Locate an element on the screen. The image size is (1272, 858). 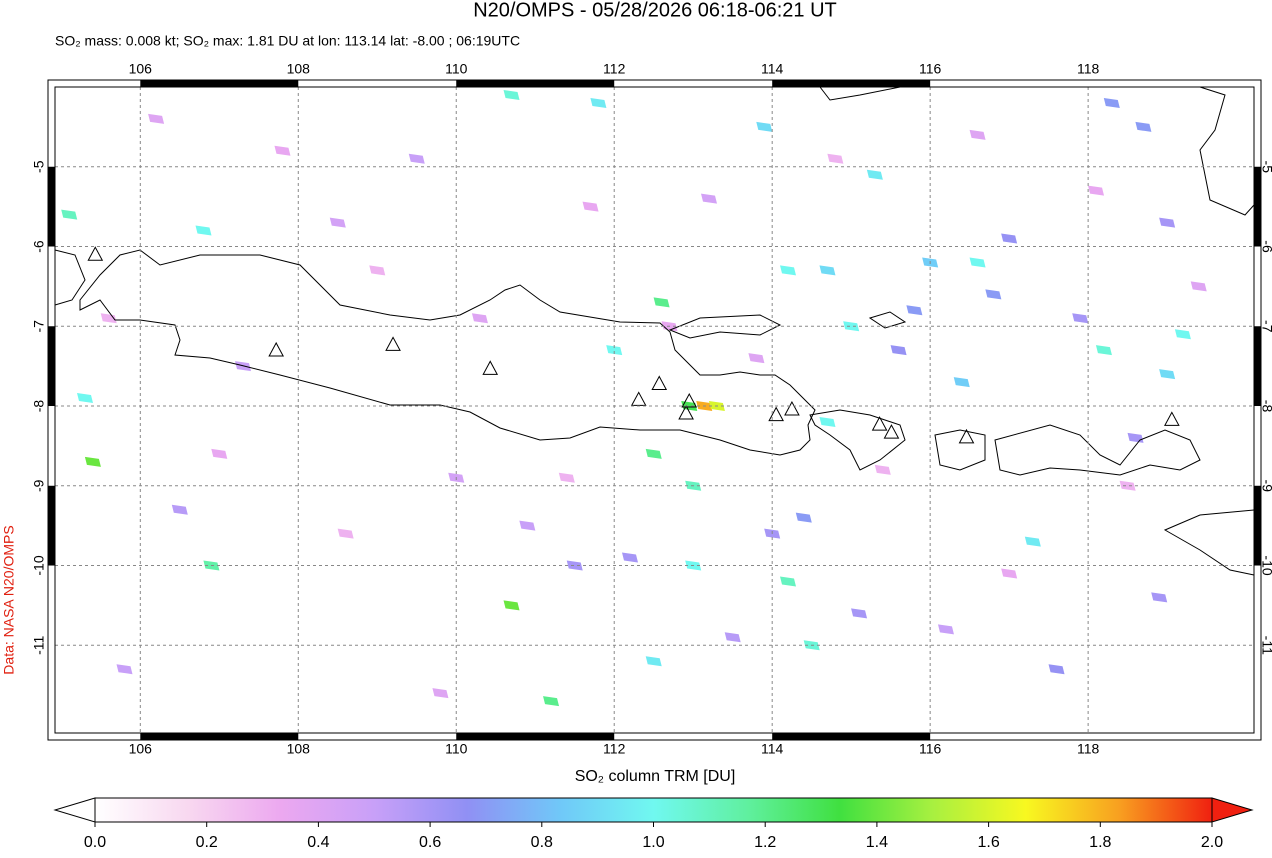
colorbar-tick-label: 1.0 is located at coordinates (653, 842).